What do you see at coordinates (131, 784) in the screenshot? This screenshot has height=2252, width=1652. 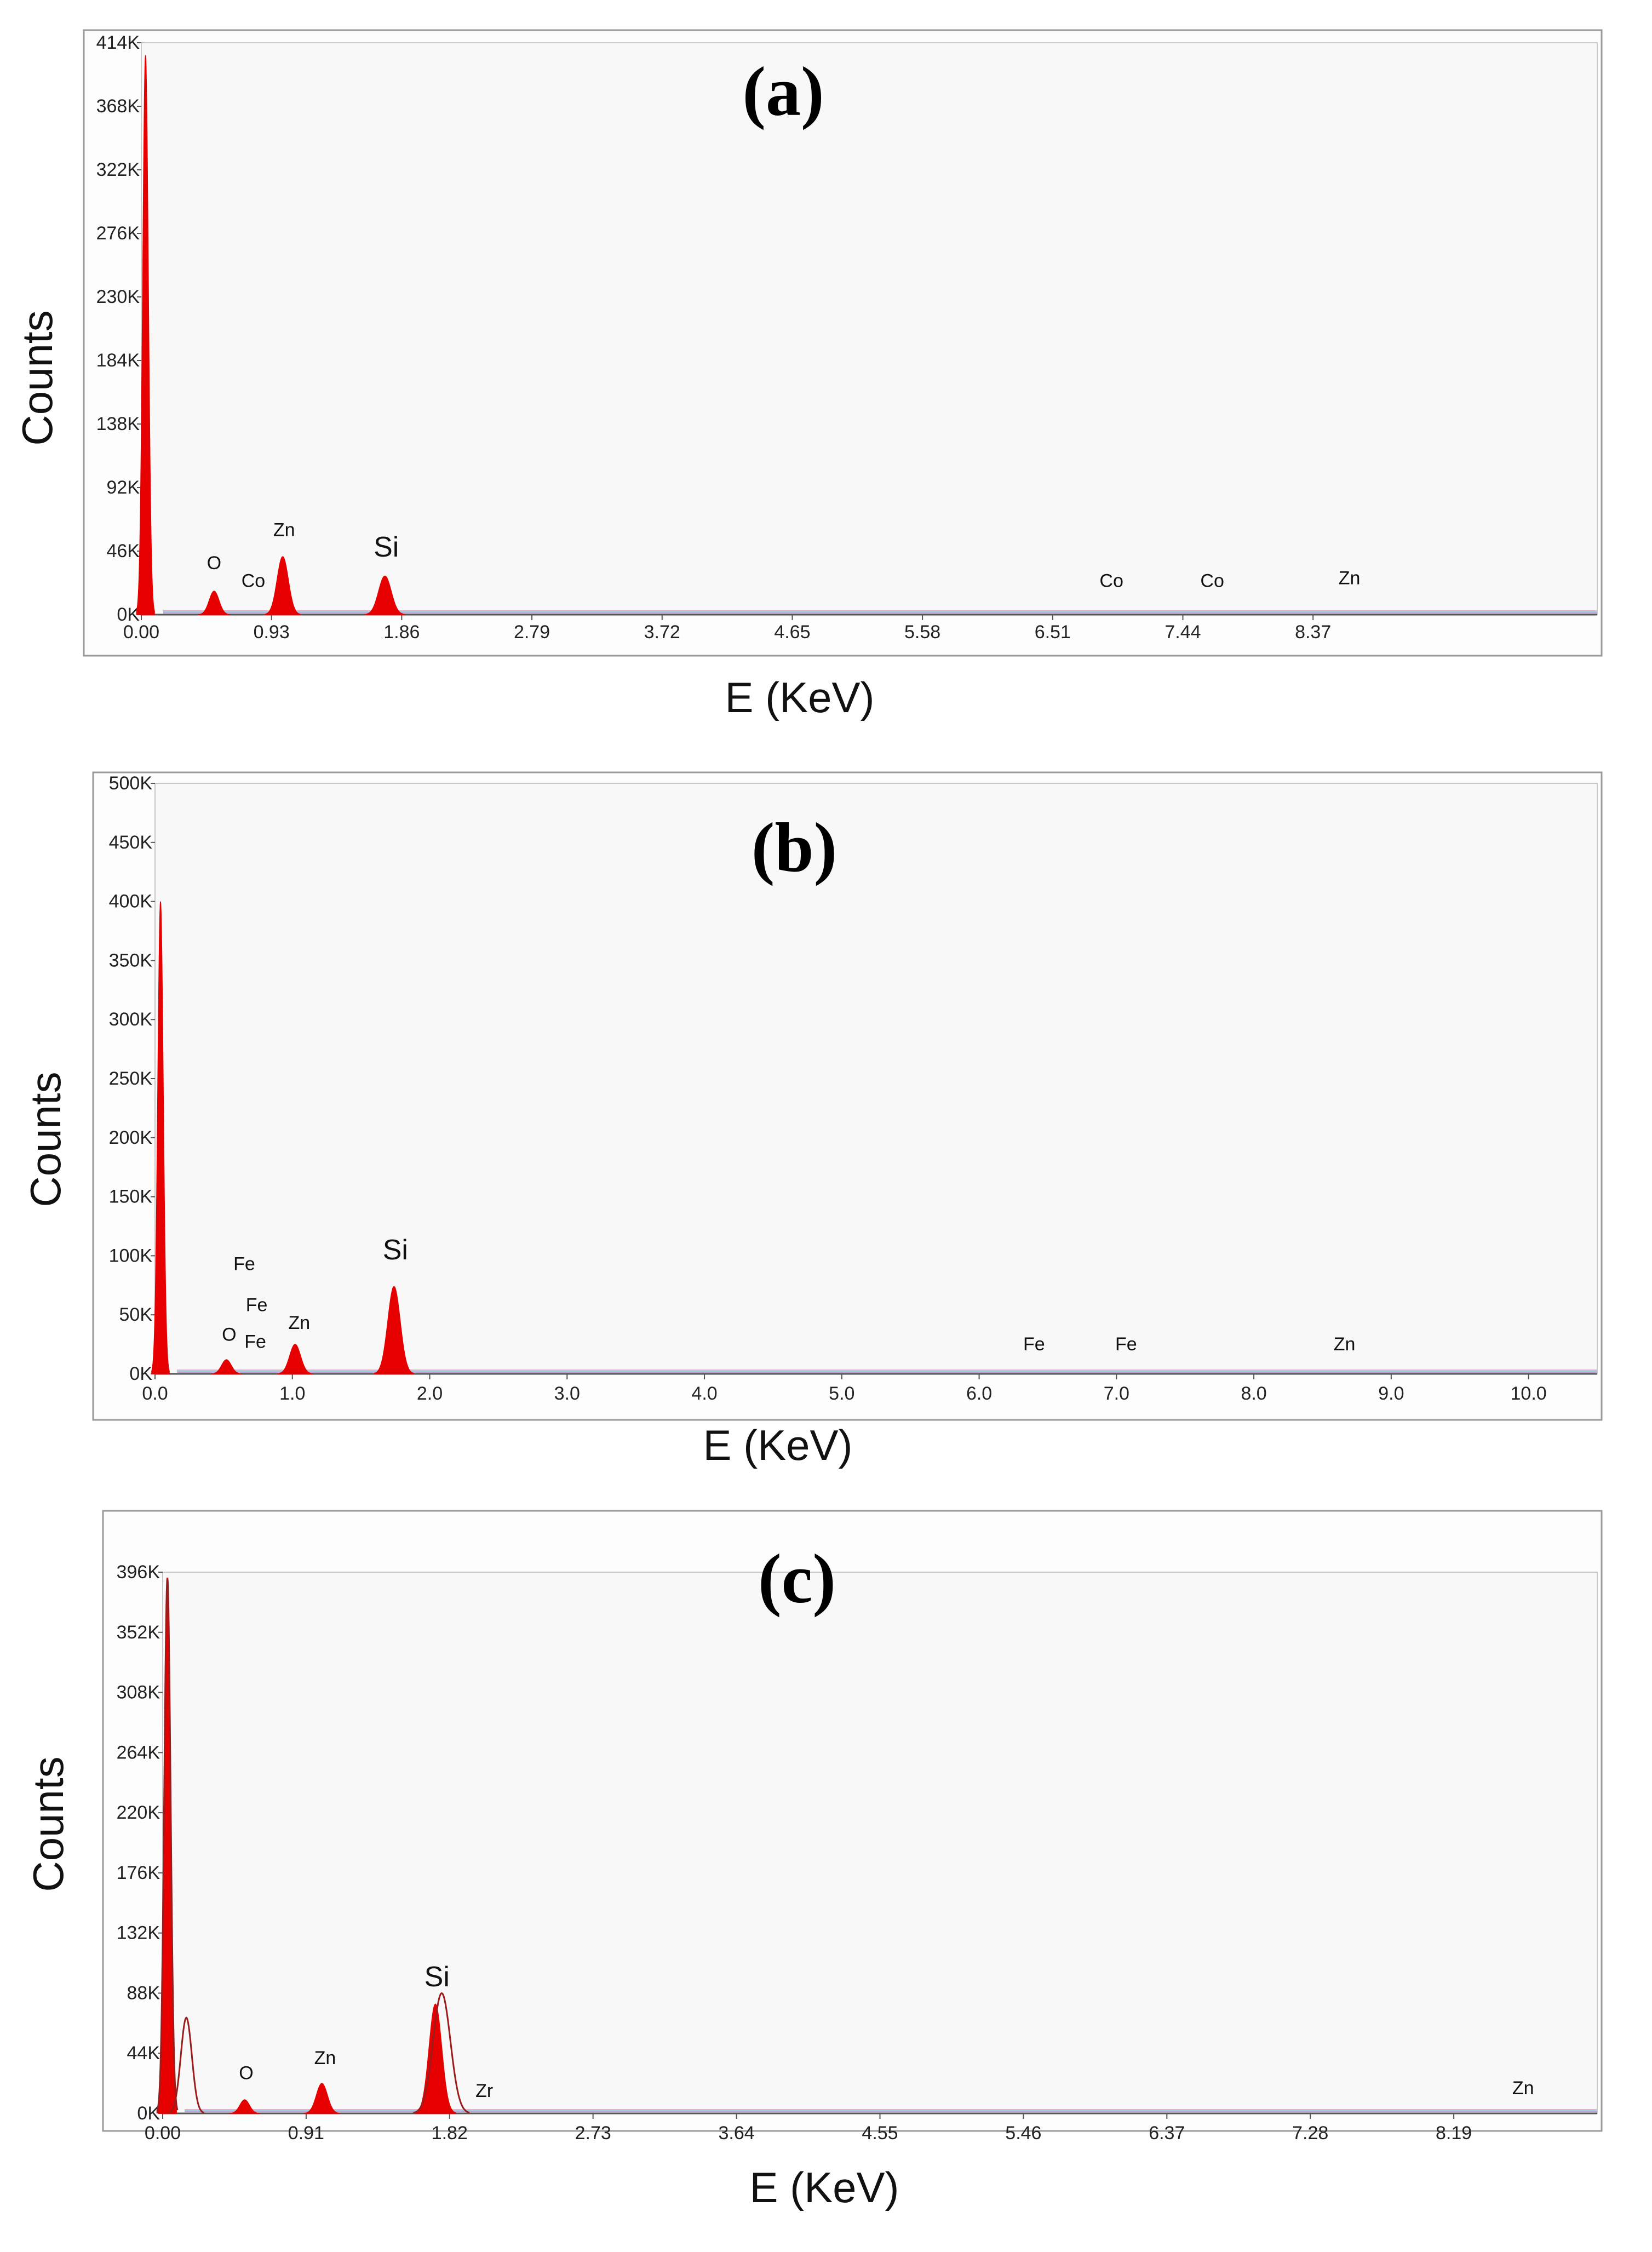 I see `y-tick-label: 500K` at bounding box center [131, 784].